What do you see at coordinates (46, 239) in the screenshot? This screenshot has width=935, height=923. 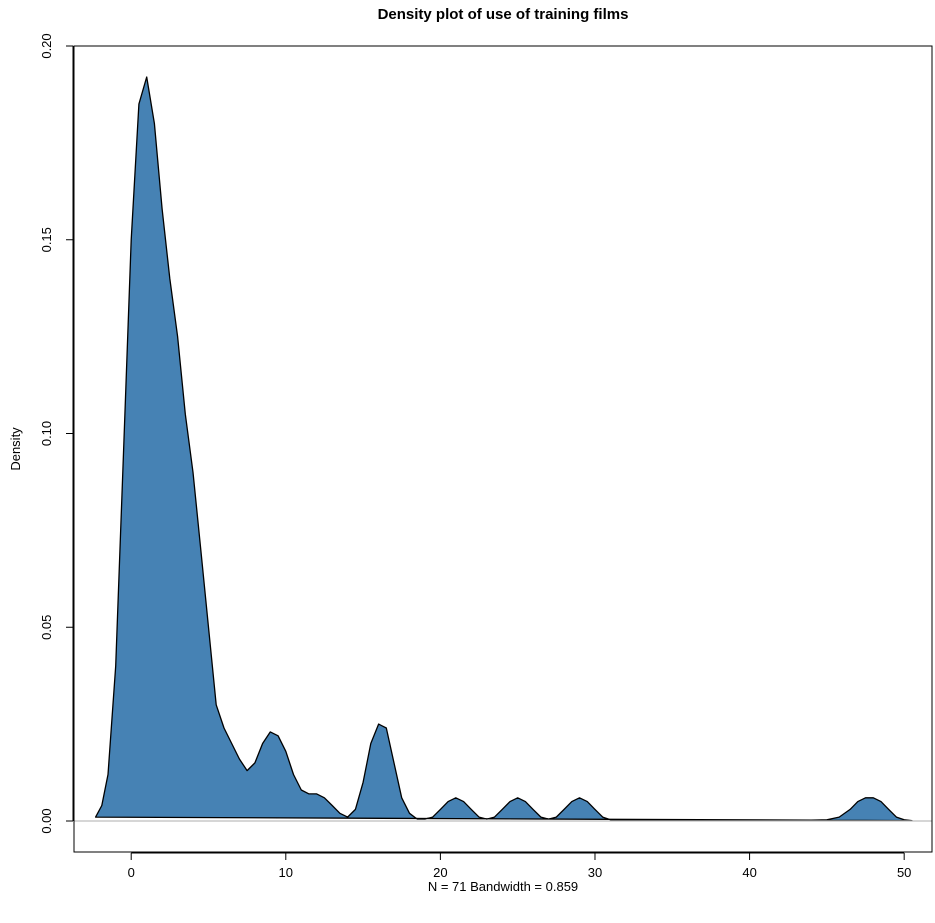 I see `y-tick-label: 0.15` at bounding box center [46, 239].